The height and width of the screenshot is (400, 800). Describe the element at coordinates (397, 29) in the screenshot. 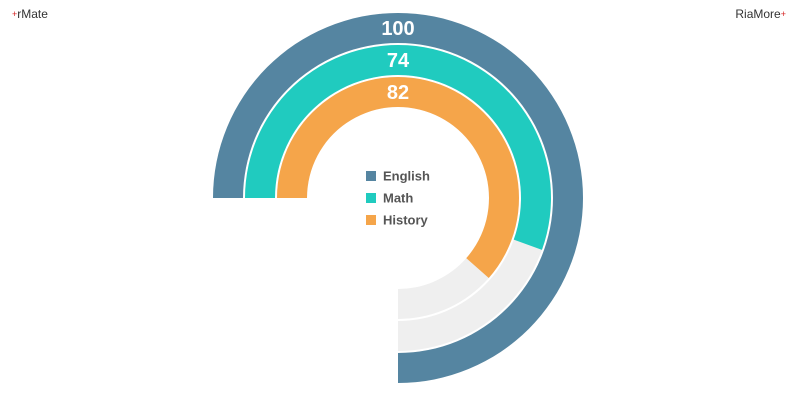

I see `value-label-english: 100` at that location.